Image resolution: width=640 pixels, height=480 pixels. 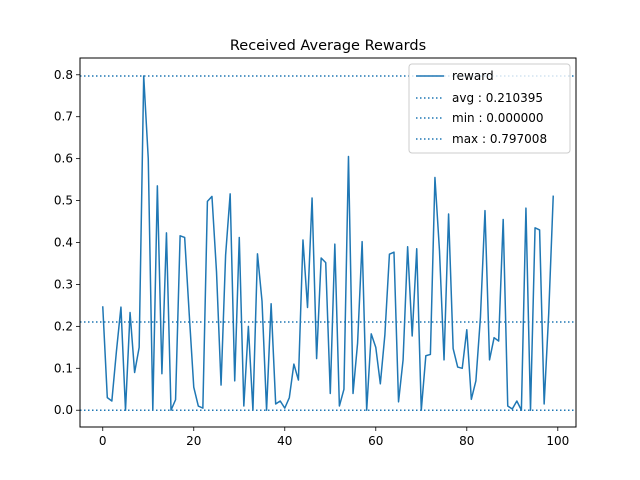 What do you see at coordinates (63, 326) in the screenshot?
I see `y-tick-label: 0.2` at bounding box center [63, 326].